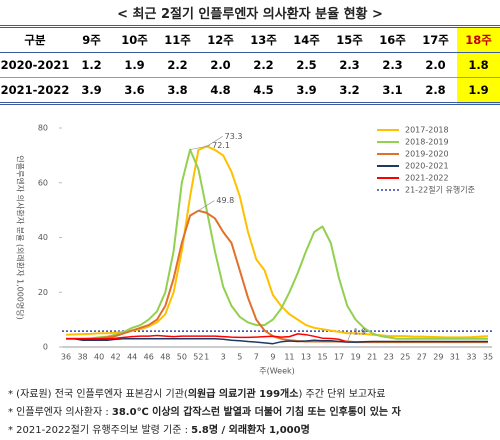  I want to click on x-tick-label: 3, so click(223, 357).